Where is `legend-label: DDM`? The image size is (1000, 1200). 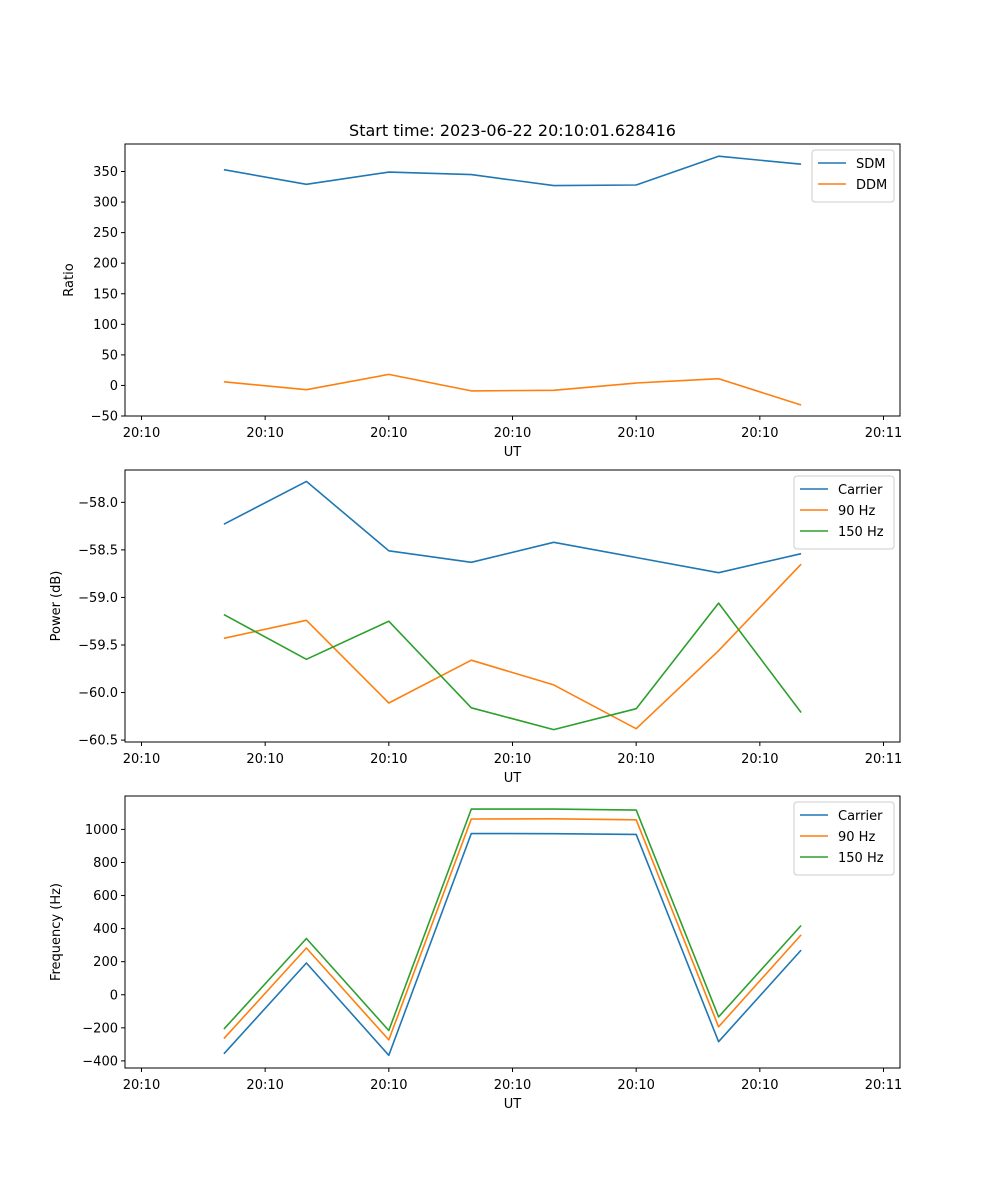
legend-label: DDM is located at coordinates (871, 185).